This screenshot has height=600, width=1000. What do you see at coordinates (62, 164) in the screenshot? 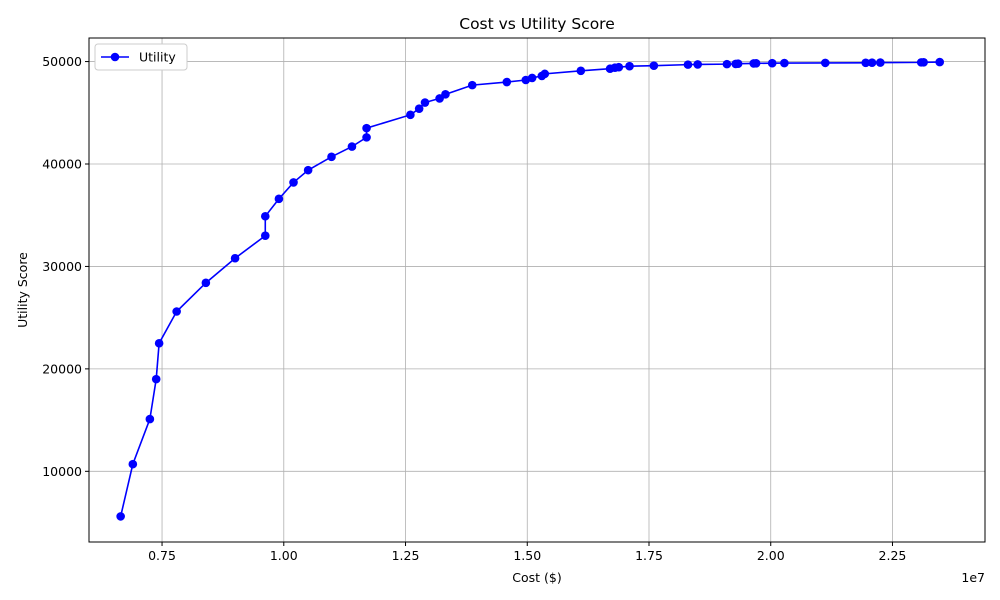
I see `y-tick-label: 40000` at bounding box center [62, 164].